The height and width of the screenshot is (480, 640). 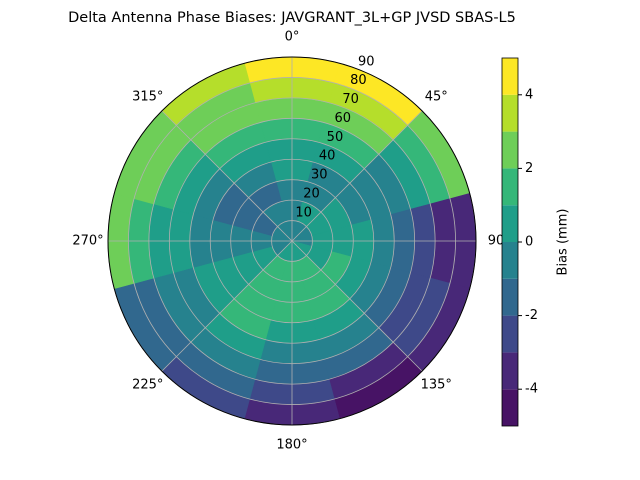 What do you see at coordinates (291, 445) in the screenshot?
I see `theta-tick-label: 180°` at bounding box center [291, 445].